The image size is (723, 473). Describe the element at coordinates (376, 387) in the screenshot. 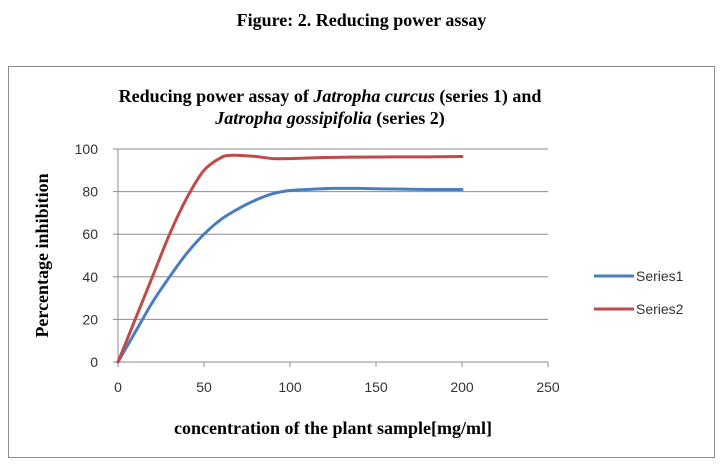

I see `x-tick-label: 150` at that location.